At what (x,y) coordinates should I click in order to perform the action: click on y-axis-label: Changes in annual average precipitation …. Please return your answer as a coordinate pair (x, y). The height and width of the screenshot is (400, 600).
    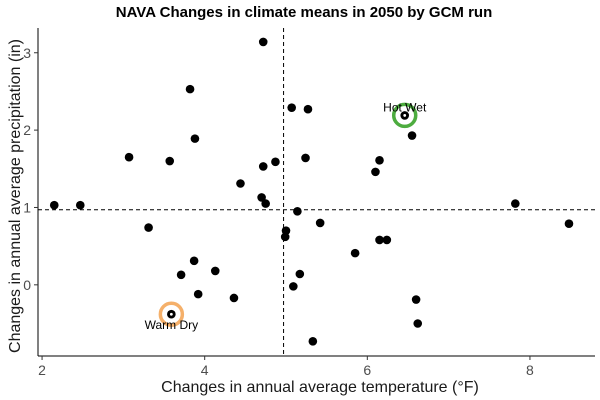
    Looking at the image, I should click on (15, 196).